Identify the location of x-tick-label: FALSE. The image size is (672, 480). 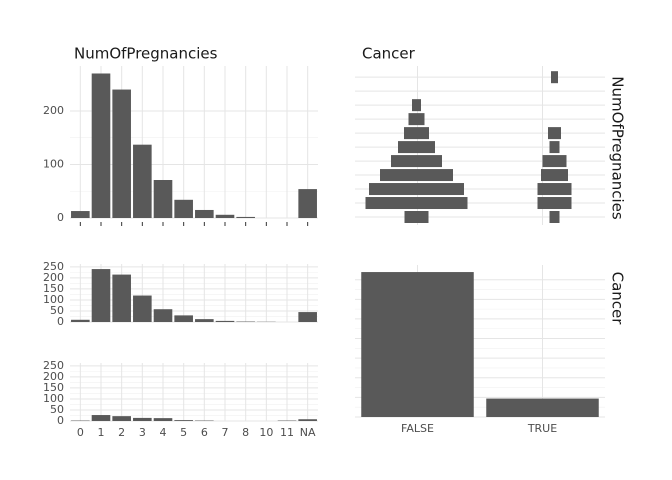
(417, 428).